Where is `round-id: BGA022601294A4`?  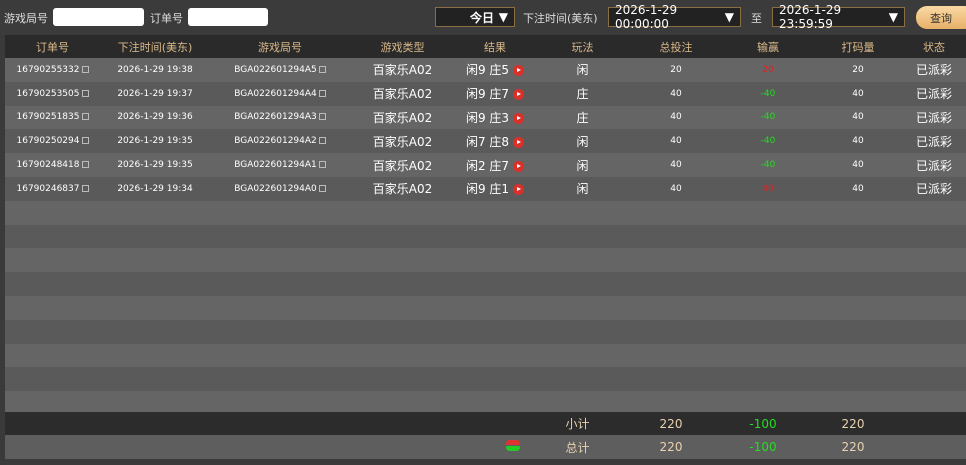 round-id: BGA022601294A4 is located at coordinates (280, 94).